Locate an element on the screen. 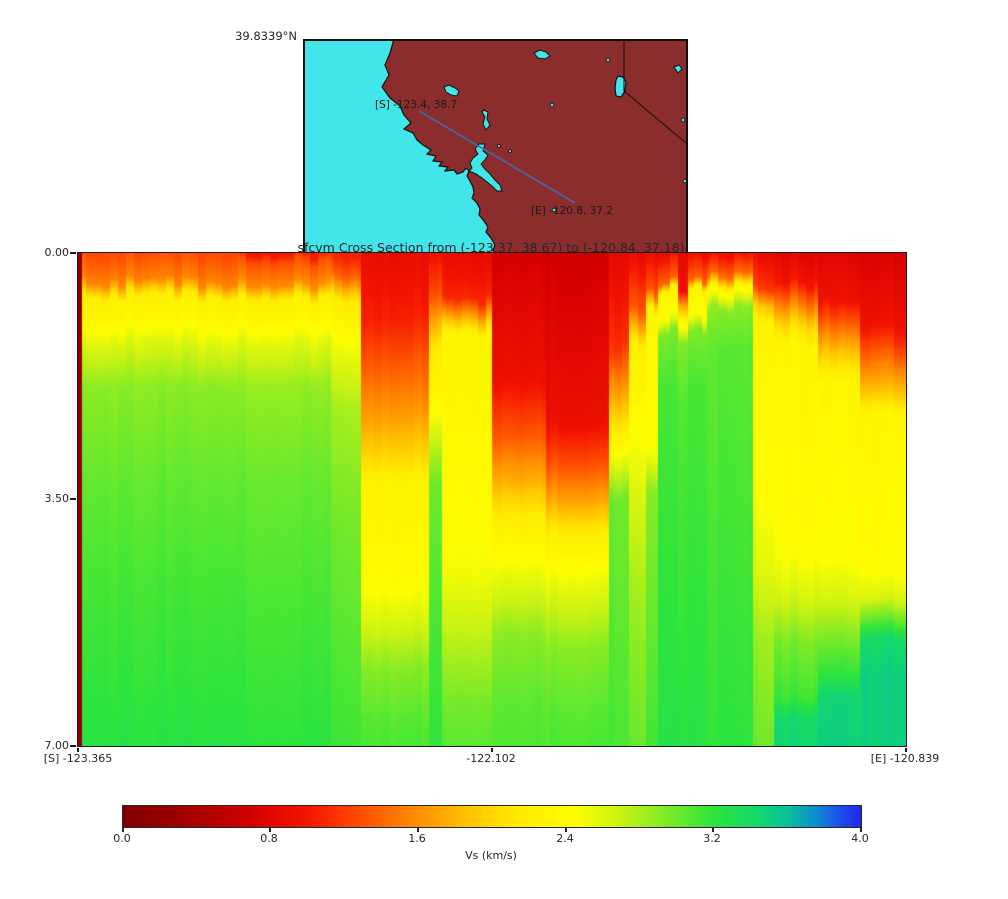 Image resolution: width=1008 pixels, height=899 pixels. cross-section-line is located at coordinates (497, 157).